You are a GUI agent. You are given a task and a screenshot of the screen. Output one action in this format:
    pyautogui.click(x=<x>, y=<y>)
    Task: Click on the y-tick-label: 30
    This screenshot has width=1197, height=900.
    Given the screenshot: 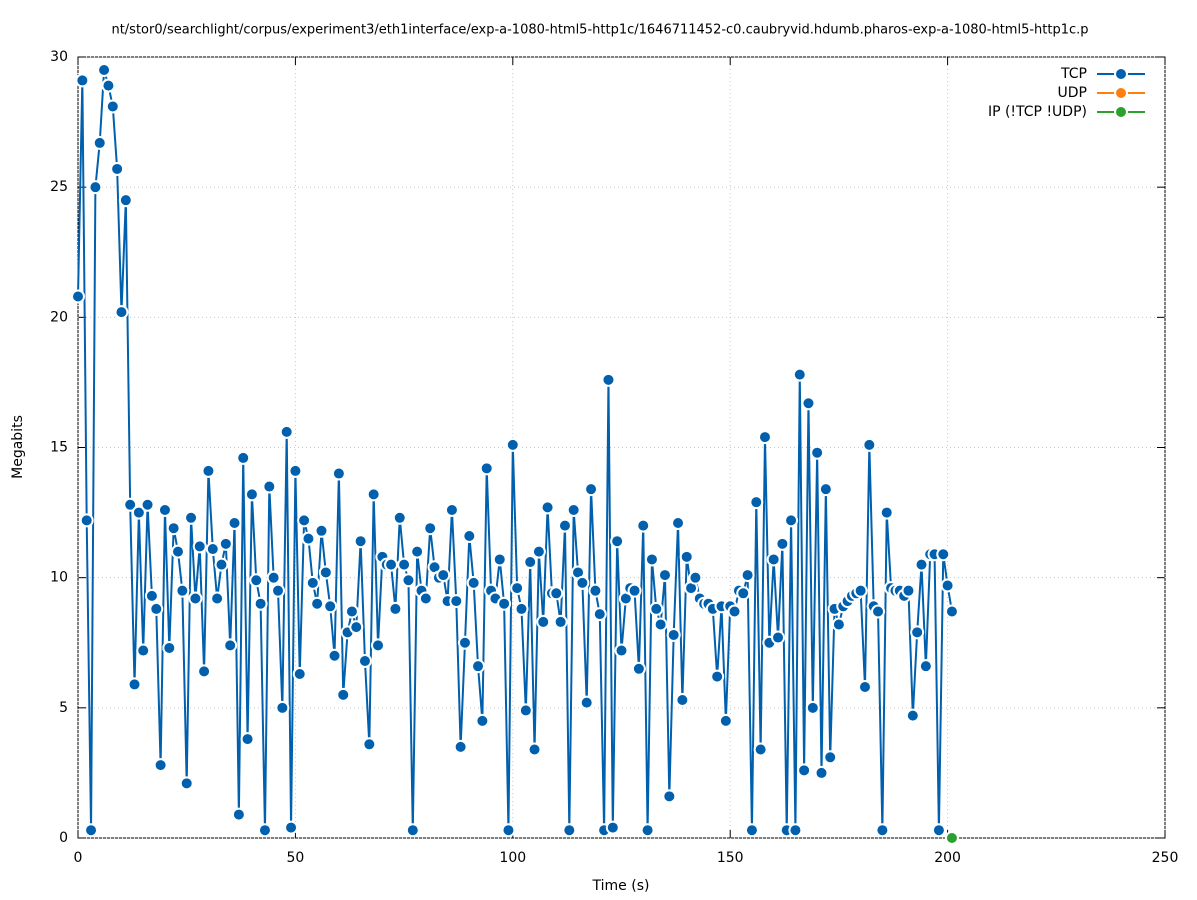 What is the action you would take?
    pyautogui.click(x=59, y=57)
    